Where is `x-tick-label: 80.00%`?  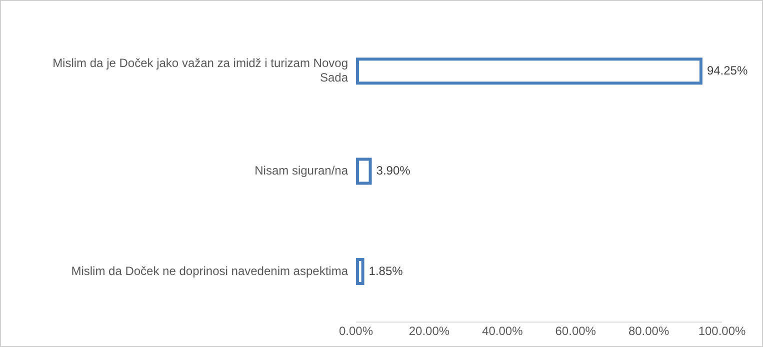
x-tick-label: 80.00% is located at coordinates (649, 331).